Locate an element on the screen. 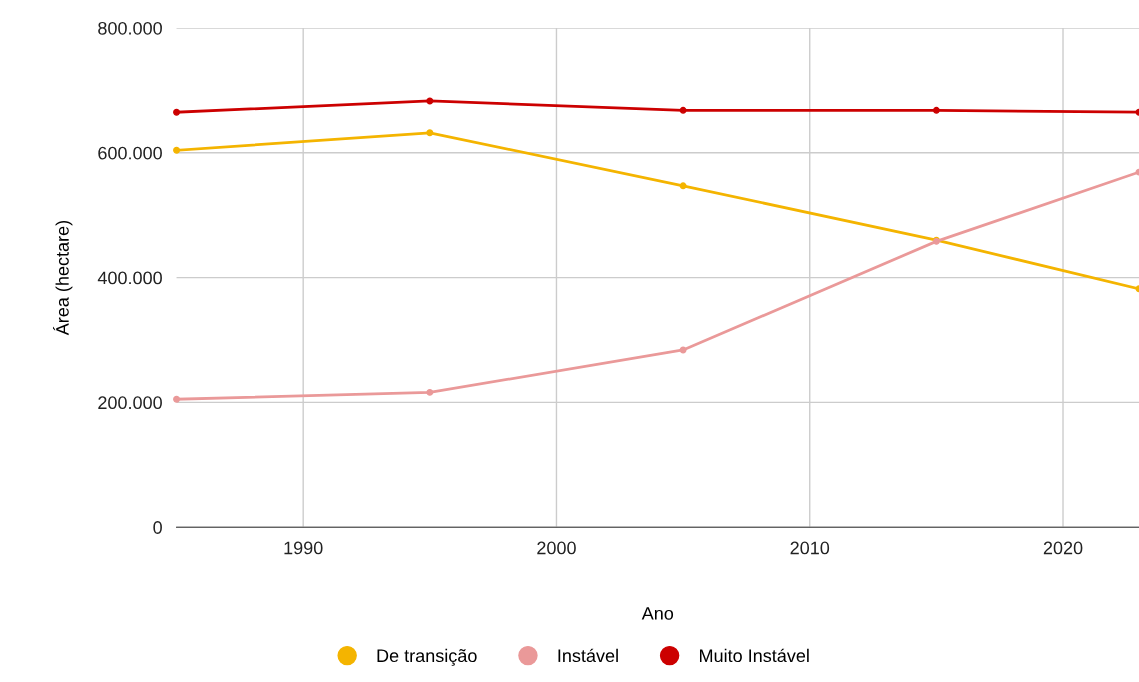  legend-label: De transição is located at coordinates (427, 657).